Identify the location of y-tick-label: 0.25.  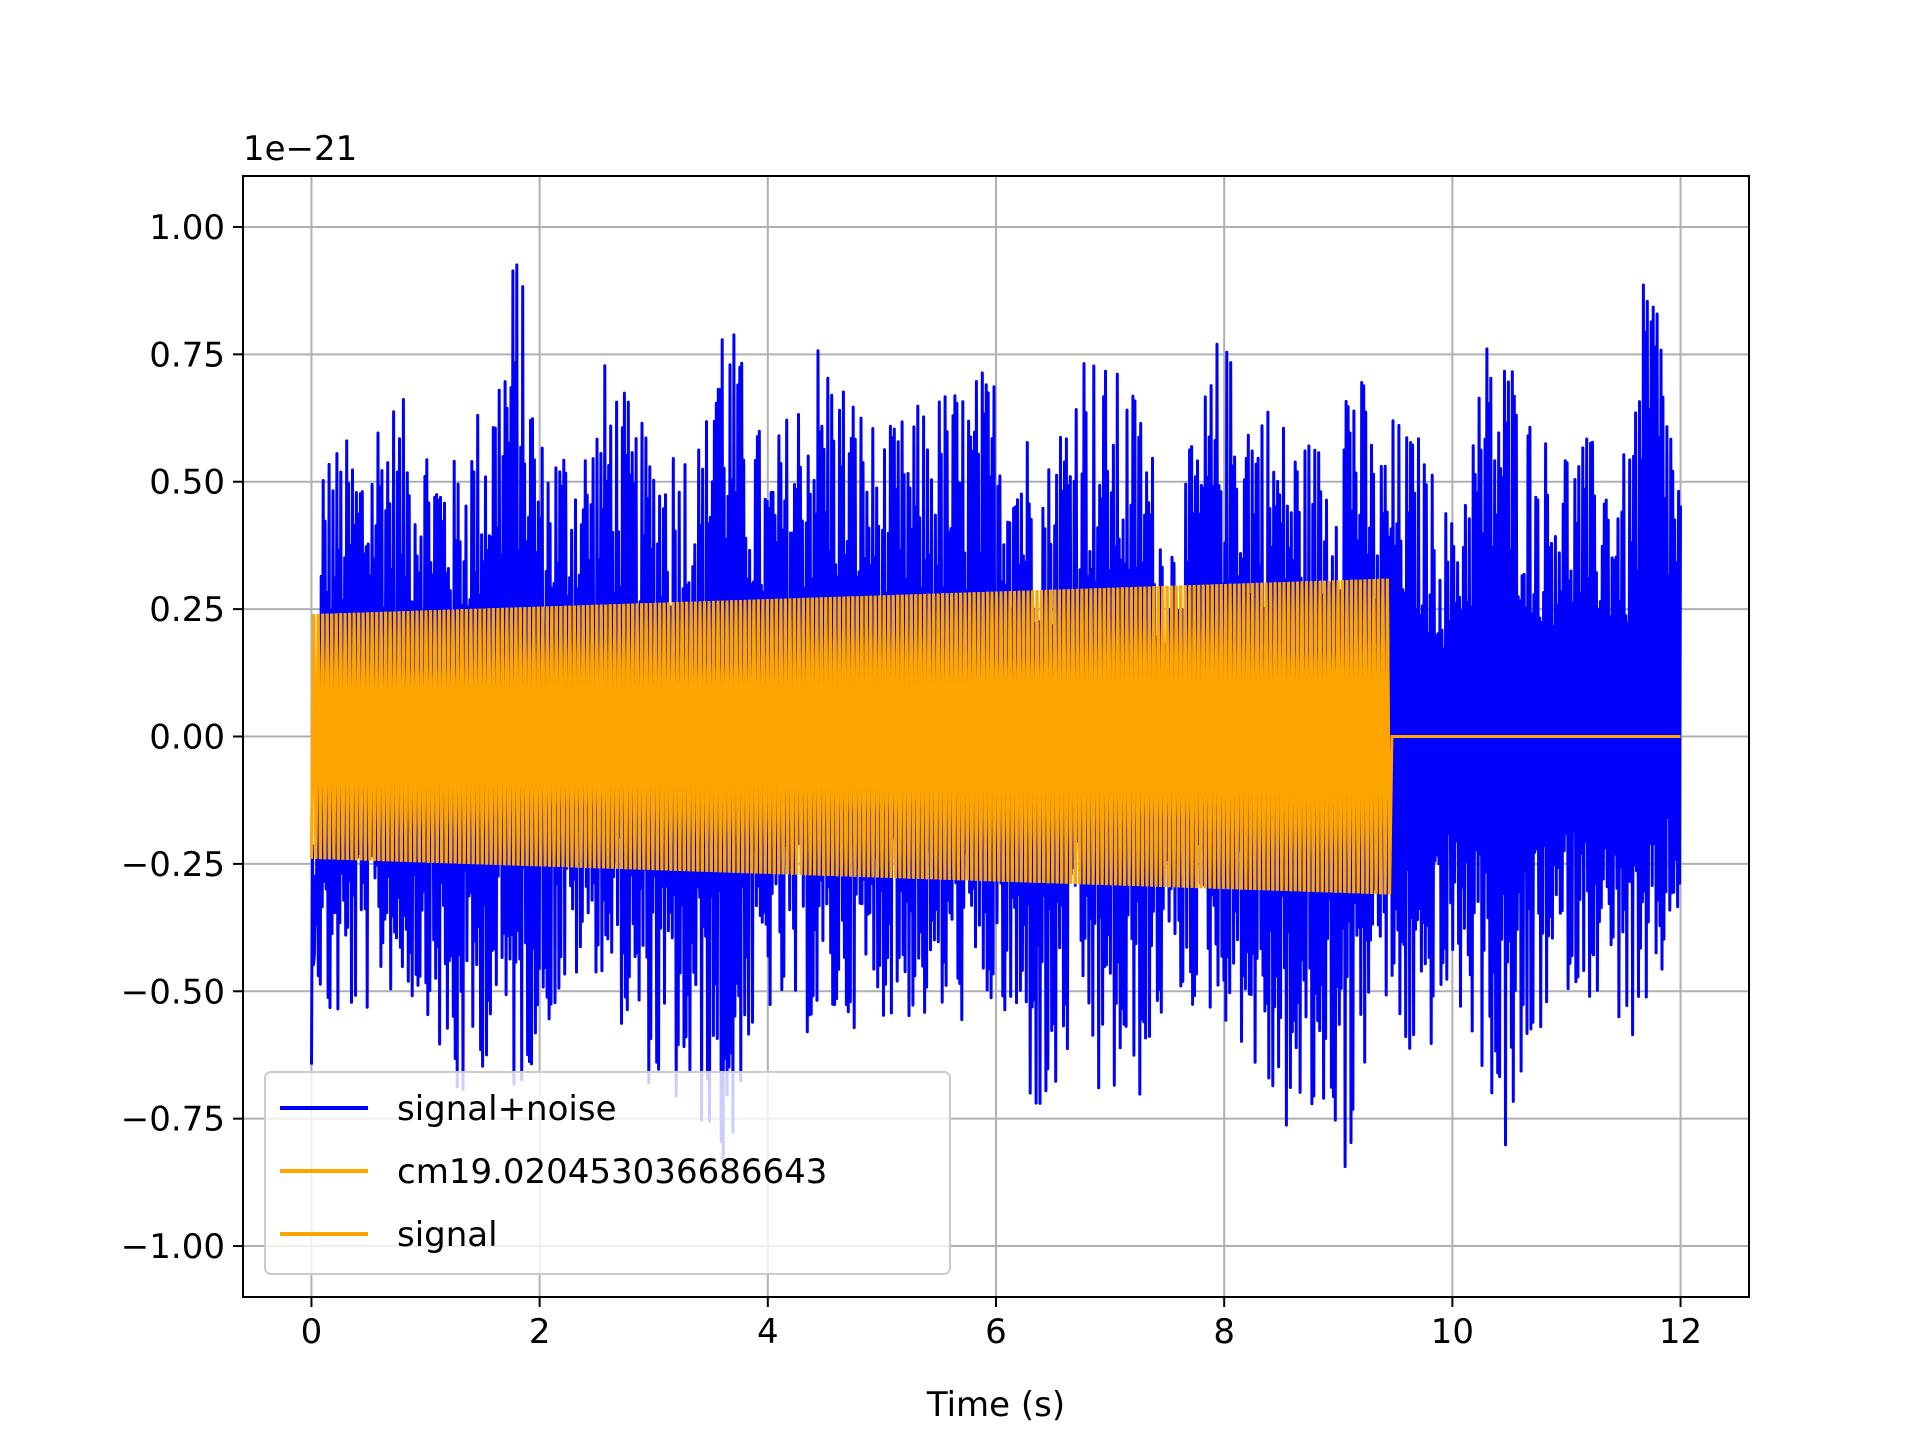
(187, 610).